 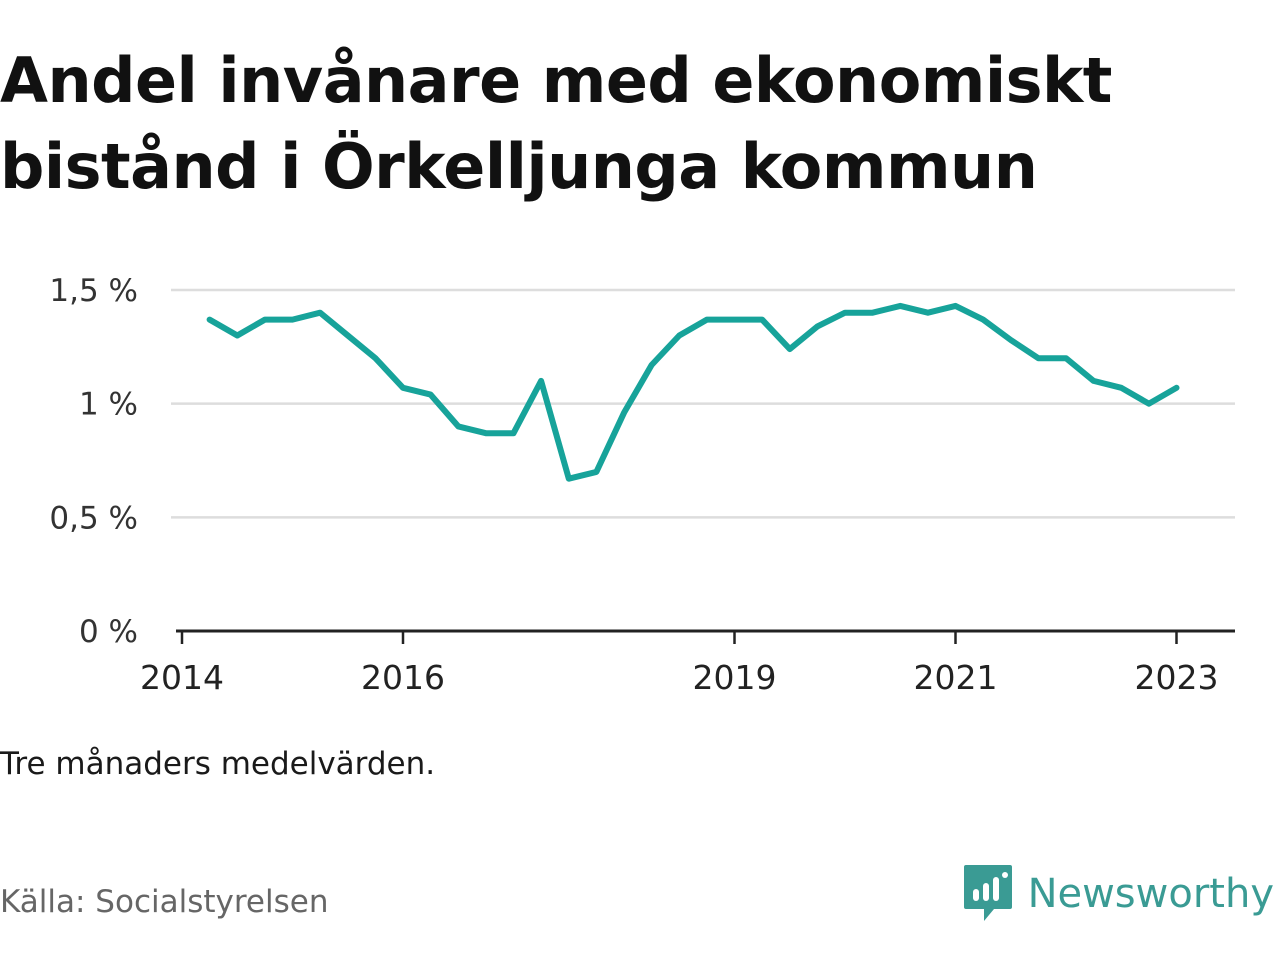 What do you see at coordinates (1150, 894) in the screenshot?
I see `brand-name: Newsworthy` at bounding box center [1150, 894].